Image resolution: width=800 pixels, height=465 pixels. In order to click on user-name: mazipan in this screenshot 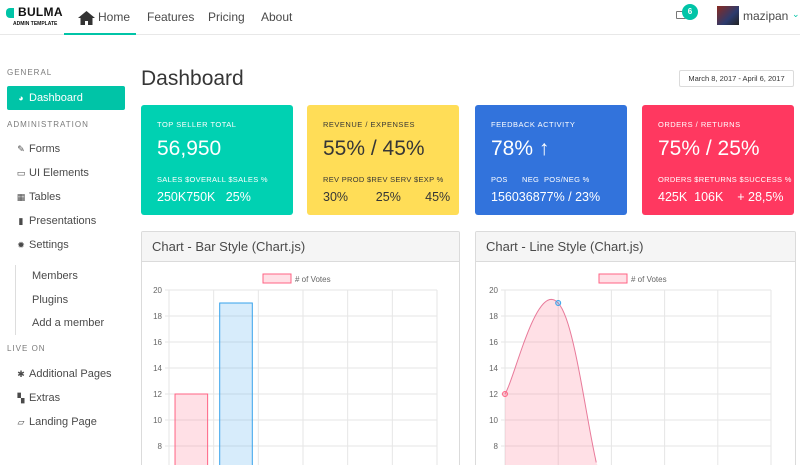, I will do `click(766, 16)`.